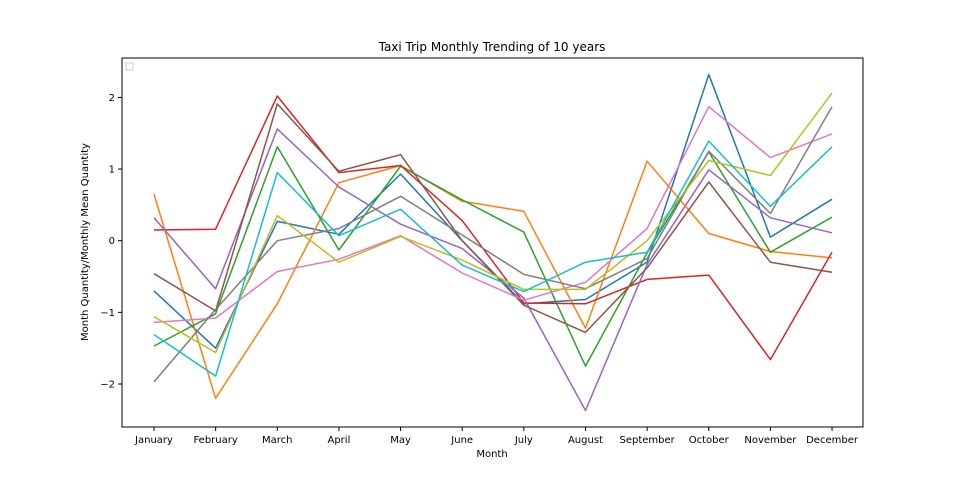  Describe the element at coordinates (129, 66) in the screenshot. I see `legend-box` at that location.